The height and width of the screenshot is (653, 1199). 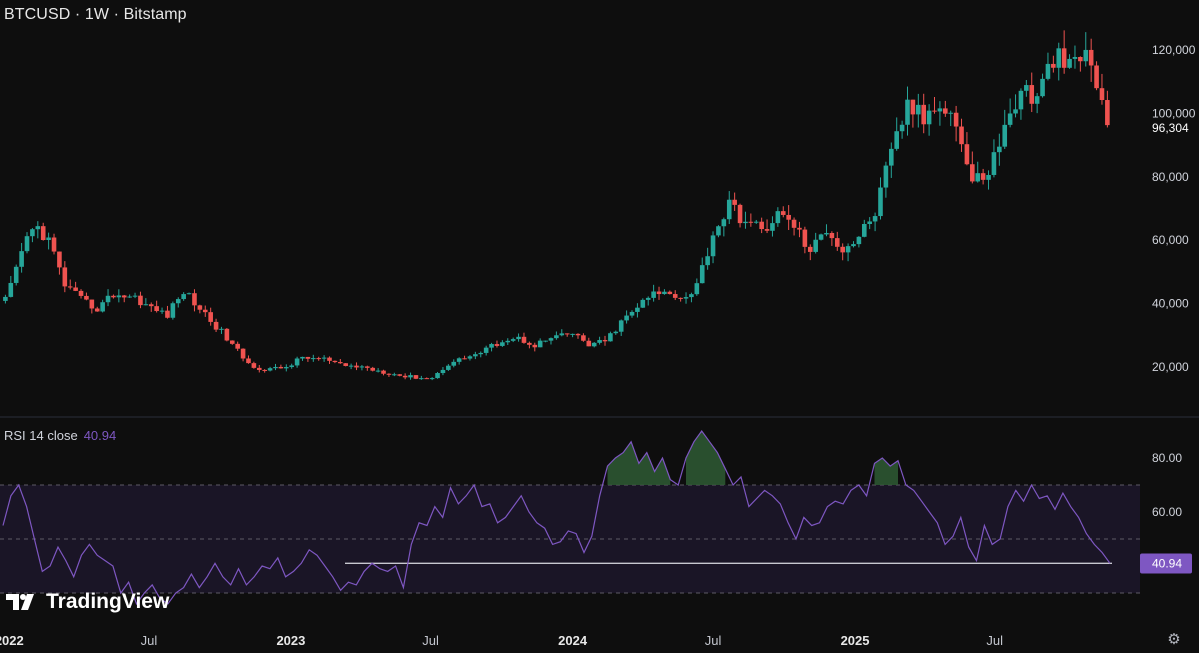 I want to click on time-tick-label: 2022, so click(x=12, y=640).